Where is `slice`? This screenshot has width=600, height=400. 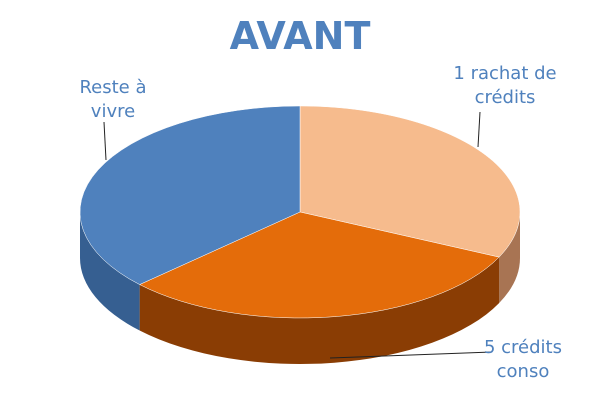 slice is located at coordinates (410, 181).